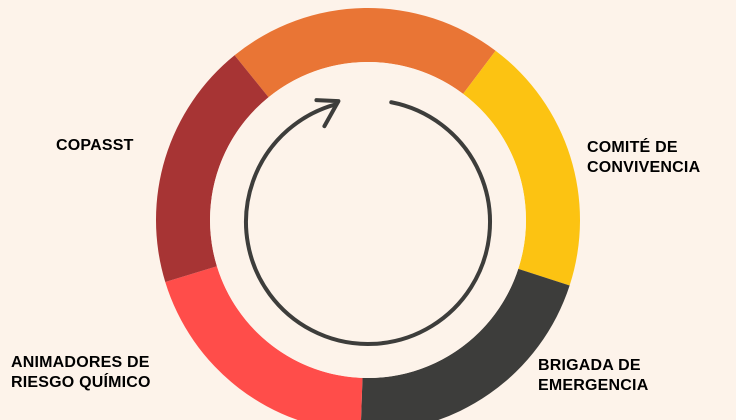  What do you see at coordinates (643, 148) in the screenshot?
I see `label-comite-line-1: COMITÉ DE` at bounding box center [643, 148].